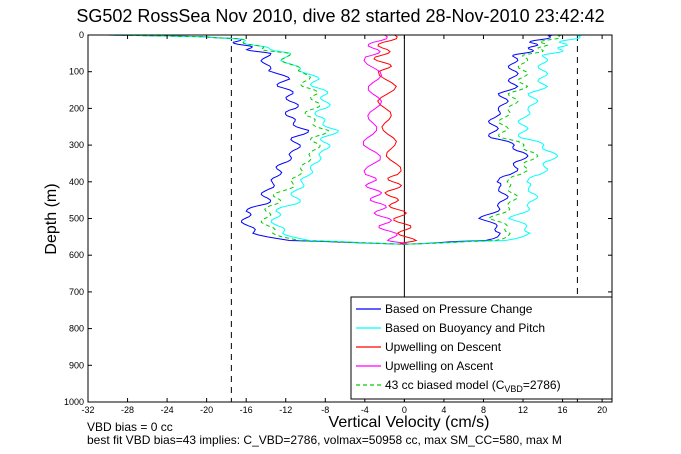  Describe the element at coordinates (285, 410) in the screenshot. I see `x-tick-label: -12` at that location.